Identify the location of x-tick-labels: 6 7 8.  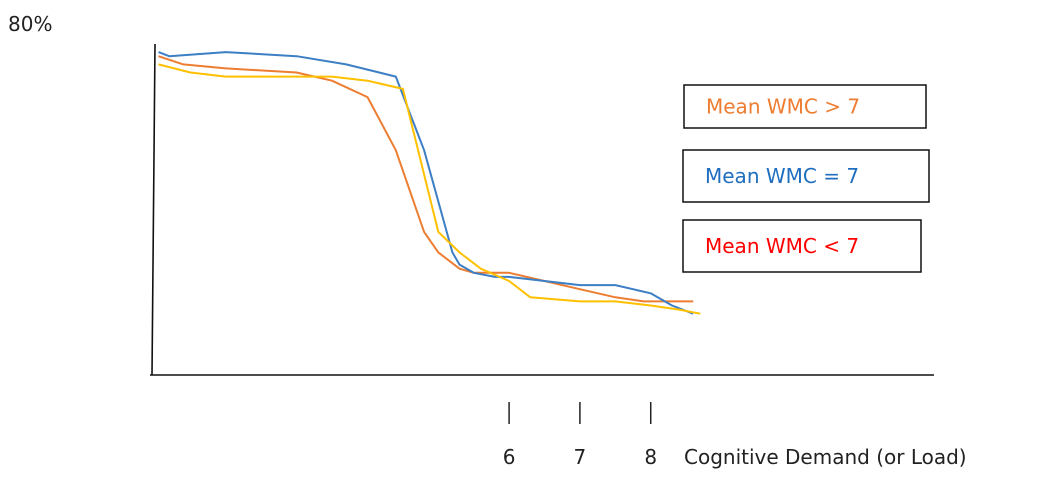
(580, 457).